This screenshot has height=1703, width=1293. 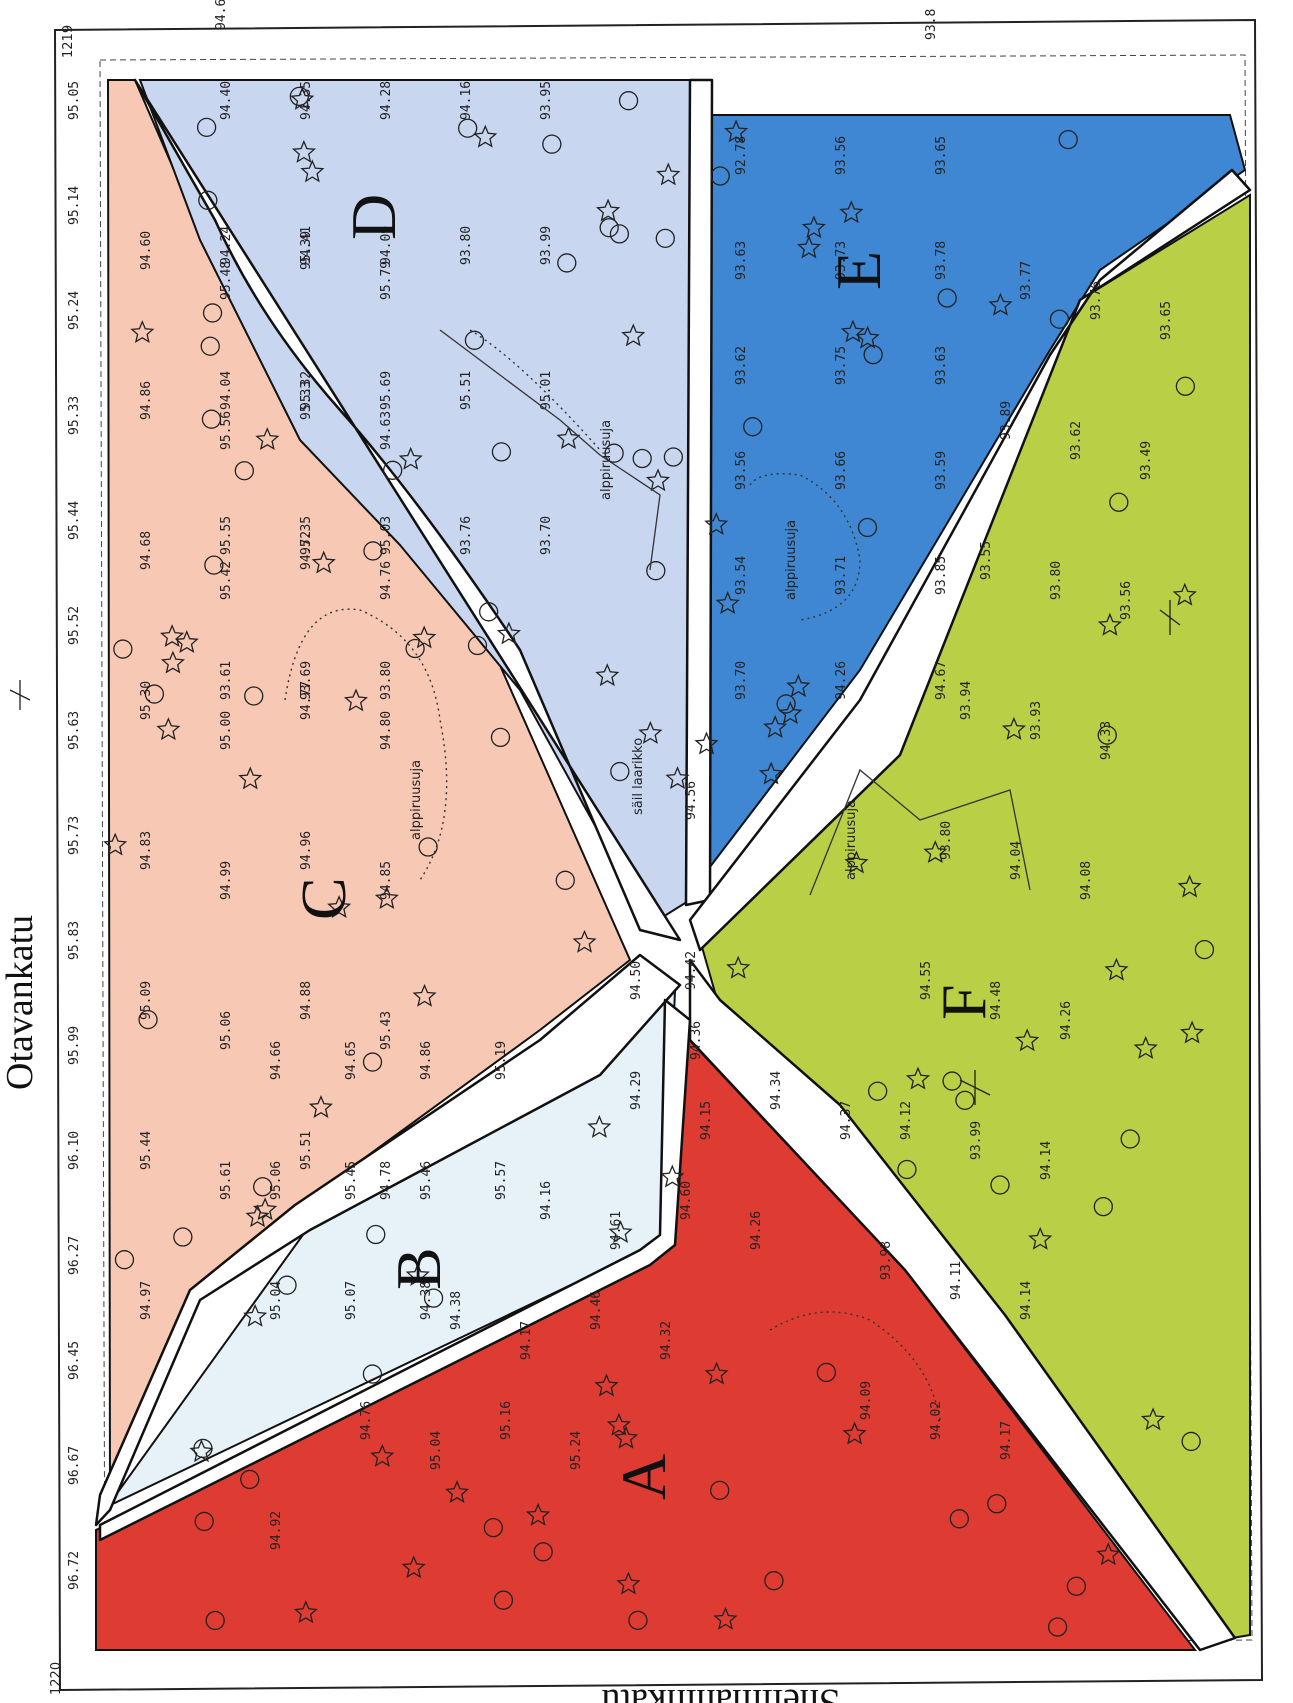 What do you see at coordinates (741, 260) in the screenshot?
I see `elevation-label: 93.63` at bounding box center [741, 260].